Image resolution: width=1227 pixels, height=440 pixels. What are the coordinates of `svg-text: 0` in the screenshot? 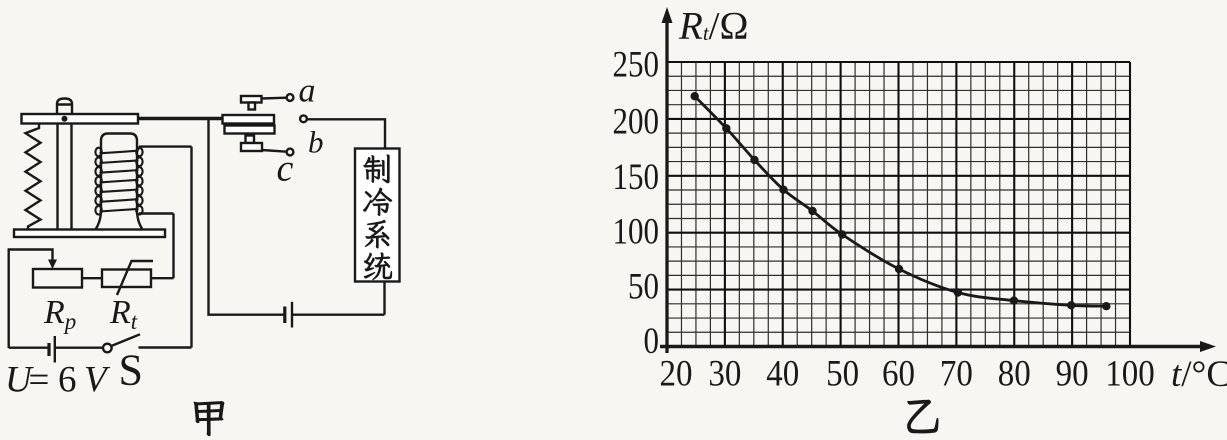 It's located at (652, 341).